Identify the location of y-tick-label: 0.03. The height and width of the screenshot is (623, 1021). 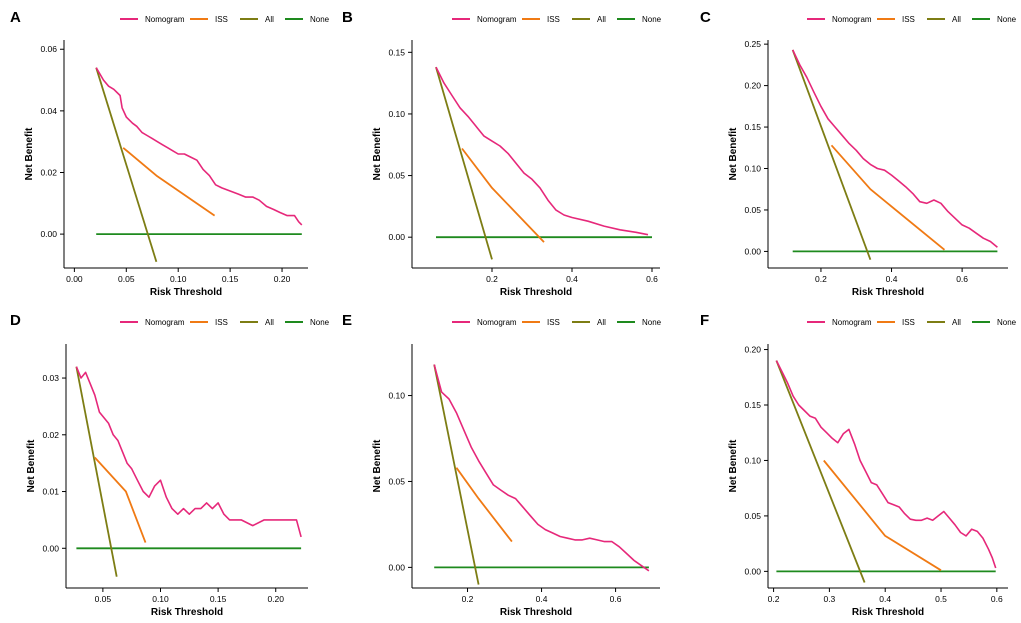
(50, 378).